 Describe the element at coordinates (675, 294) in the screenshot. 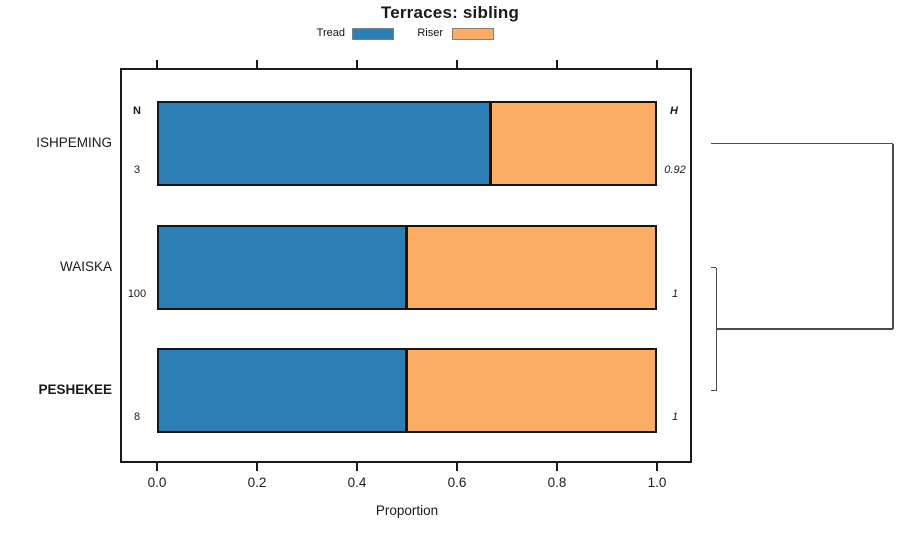

I see `h-value-waiska: 1` at that location.